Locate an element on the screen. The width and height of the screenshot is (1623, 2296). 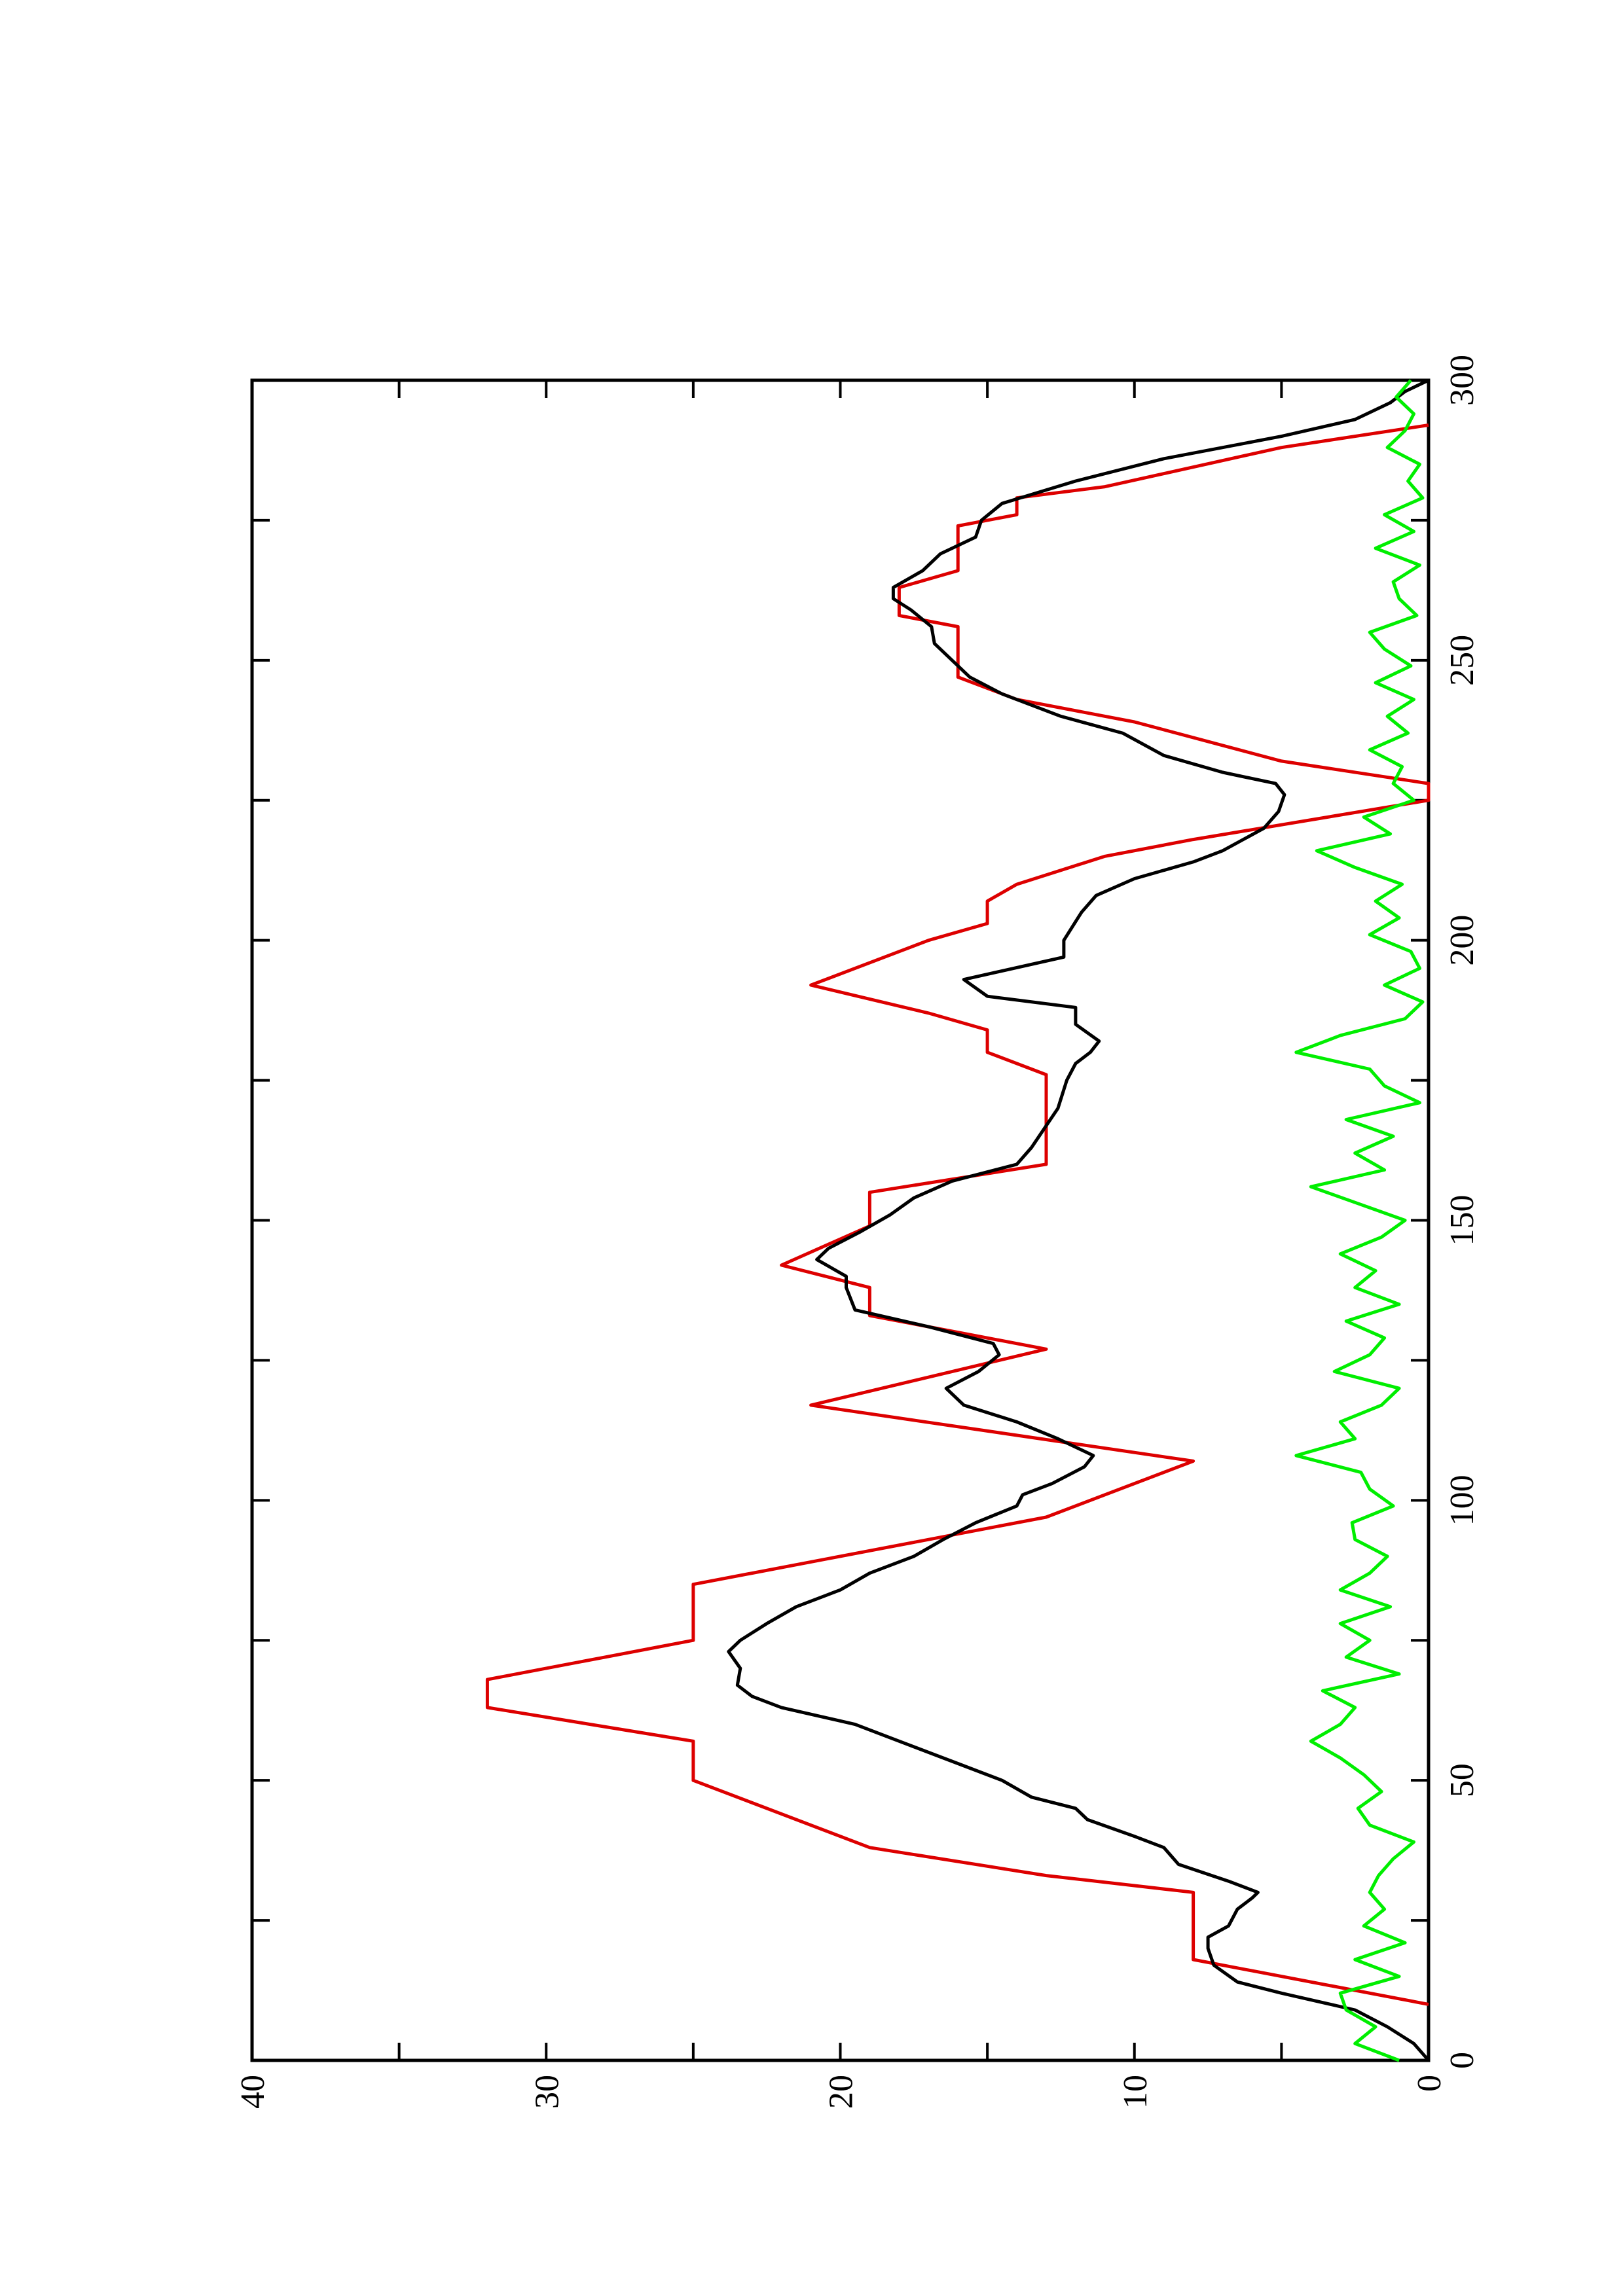
x-tick-label: 150 is located at coordinates (1462, 1220).